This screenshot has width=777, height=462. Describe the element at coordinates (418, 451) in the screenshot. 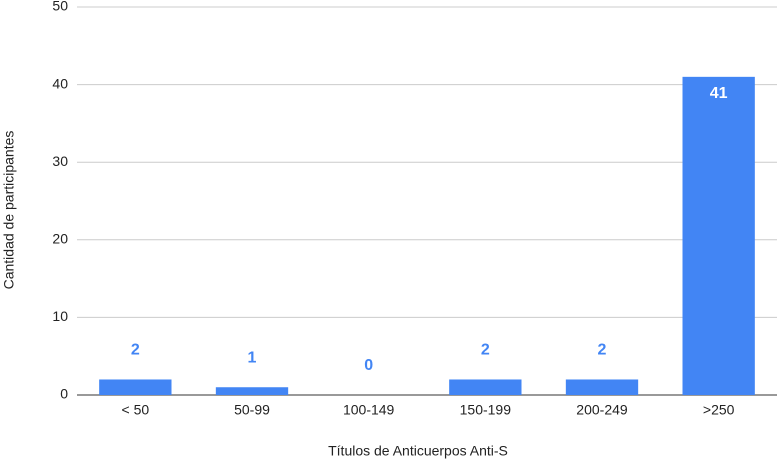

I see `x-axis-label: Títulos de Anticuerpos Anti-S` at that location.